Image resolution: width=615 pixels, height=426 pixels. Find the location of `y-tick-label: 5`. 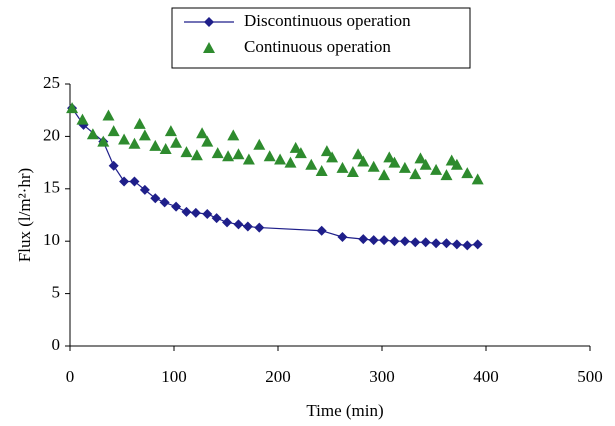

y-tick-label: 5 is located at coordinates (56, 292).